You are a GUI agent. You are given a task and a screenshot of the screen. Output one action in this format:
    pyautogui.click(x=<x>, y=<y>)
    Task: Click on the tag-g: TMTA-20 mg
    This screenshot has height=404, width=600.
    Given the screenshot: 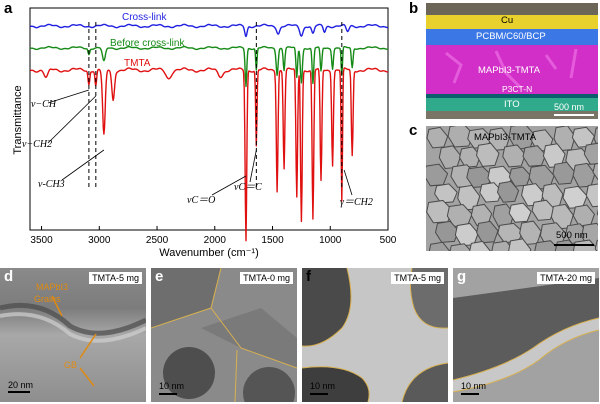 What is the action you would take?
    pyautogui.click(x=566, y=278)
    